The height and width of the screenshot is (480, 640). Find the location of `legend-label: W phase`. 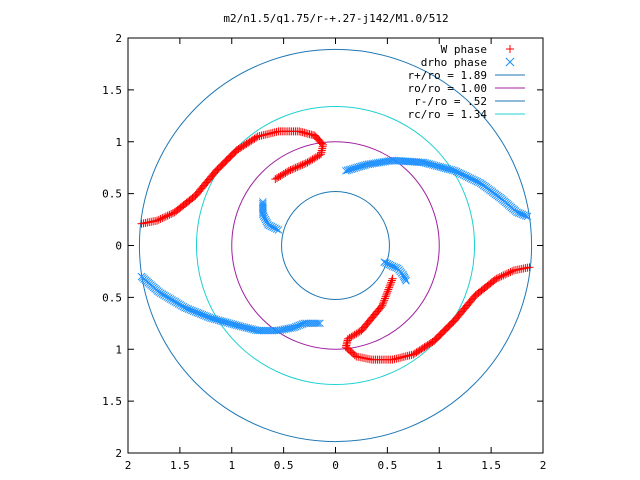

legend-label: W phase is located at coordinates (464, 49).